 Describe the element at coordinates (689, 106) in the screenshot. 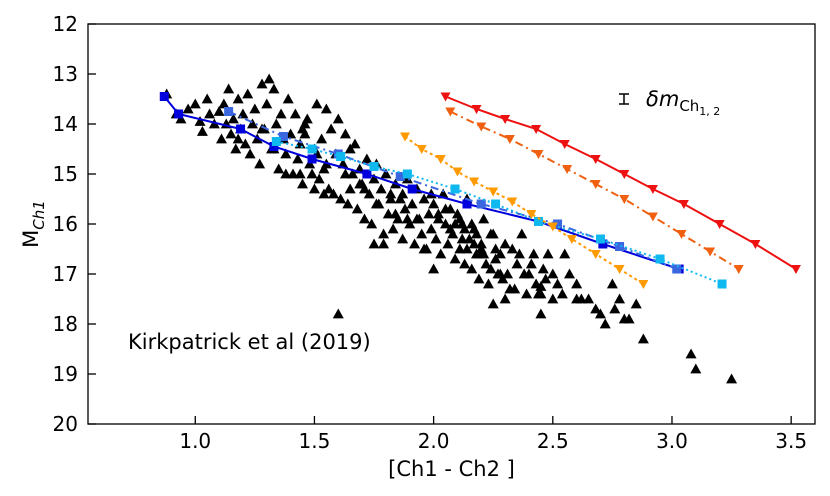

I see `errorbar-sub: Ch` at that location.